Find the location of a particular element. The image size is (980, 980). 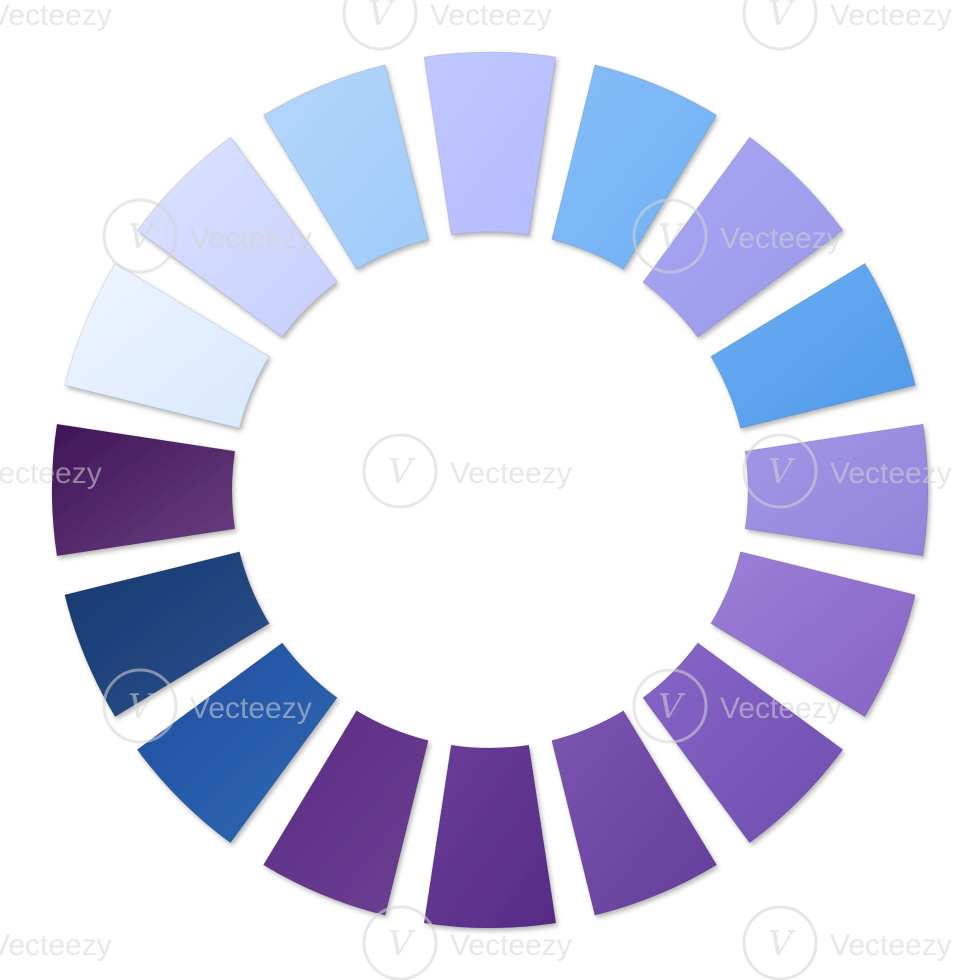

watermark-5: V Vecteezy is located at coordinates (737, 236).